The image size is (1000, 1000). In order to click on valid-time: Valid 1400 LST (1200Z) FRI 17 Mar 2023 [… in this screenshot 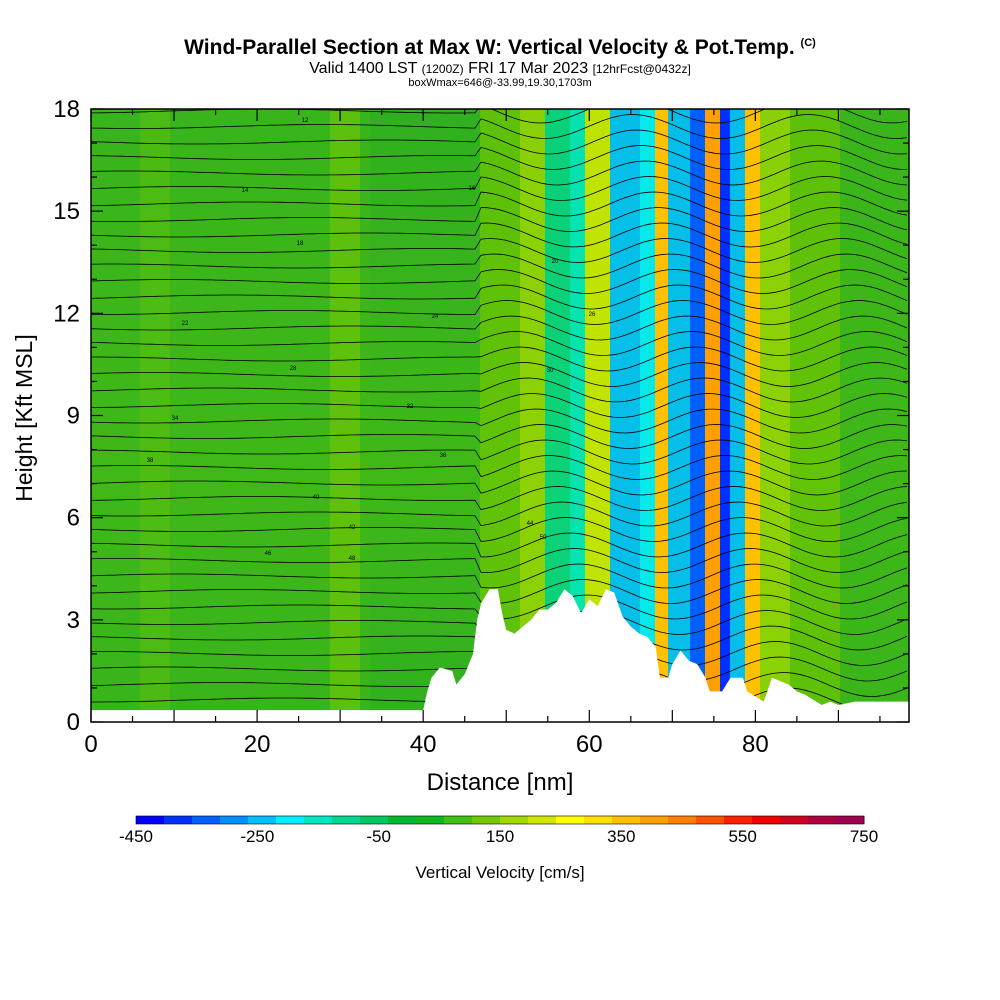, I will do `click(500, 69)`.